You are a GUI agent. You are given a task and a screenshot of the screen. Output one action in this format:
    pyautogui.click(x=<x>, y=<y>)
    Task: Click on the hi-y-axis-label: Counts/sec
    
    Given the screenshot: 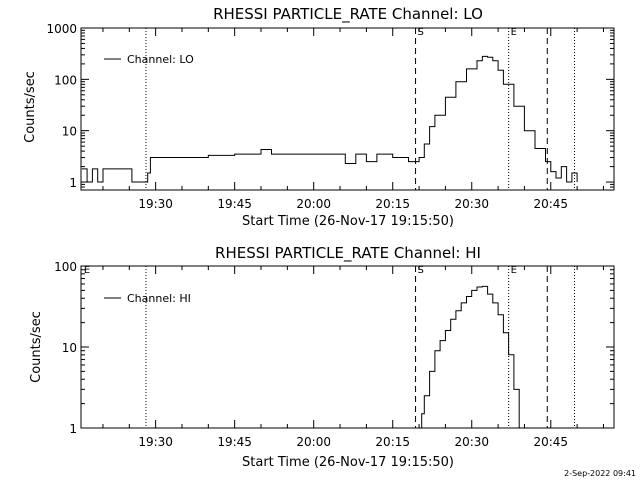 What is the action you would take?
    pyautogui.click(x=36, y=347)
    